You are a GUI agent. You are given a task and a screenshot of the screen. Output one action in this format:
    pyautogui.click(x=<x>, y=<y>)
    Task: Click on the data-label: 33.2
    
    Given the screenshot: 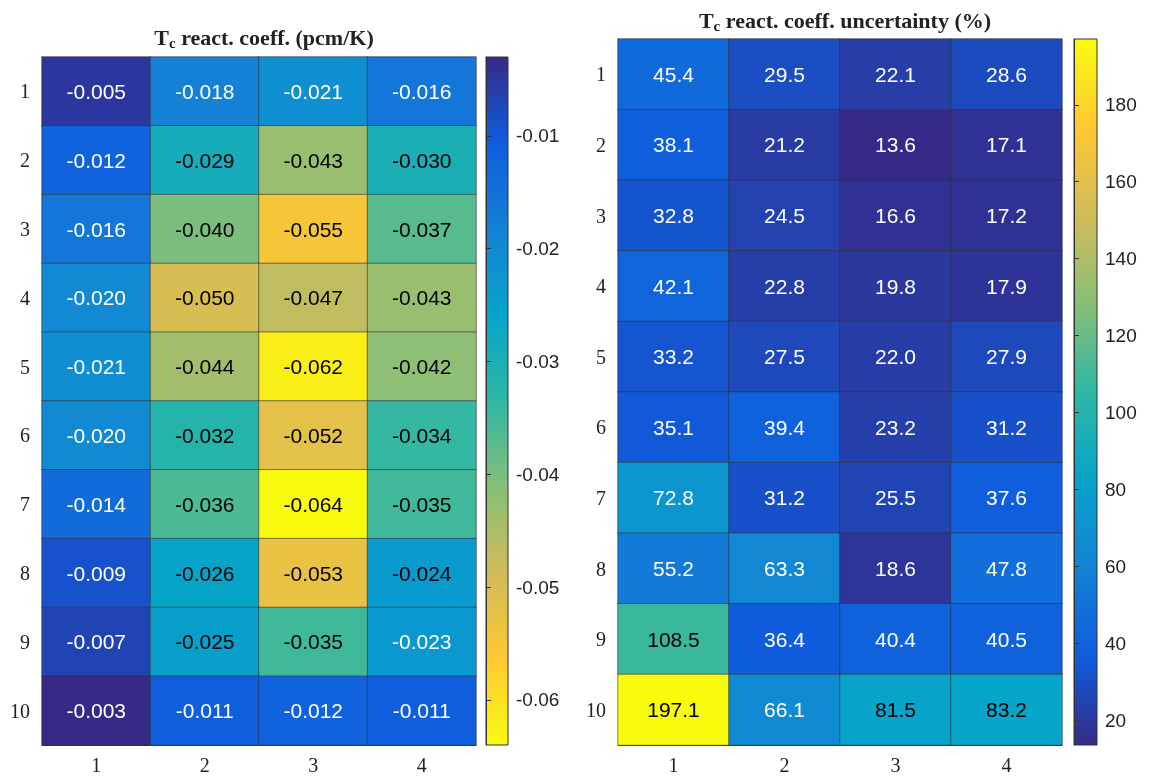 What is the action you would take?
    pyautogui.click(x=673, y=357)
    